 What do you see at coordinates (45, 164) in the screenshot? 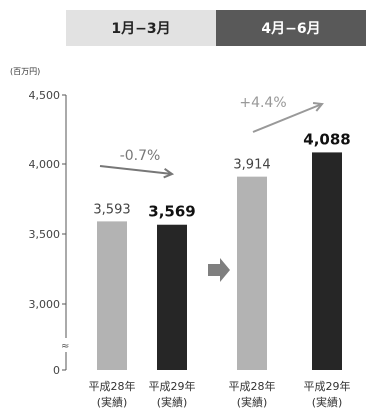
I see `y-tick-label: 4,000` at bounding box center [45, 164].